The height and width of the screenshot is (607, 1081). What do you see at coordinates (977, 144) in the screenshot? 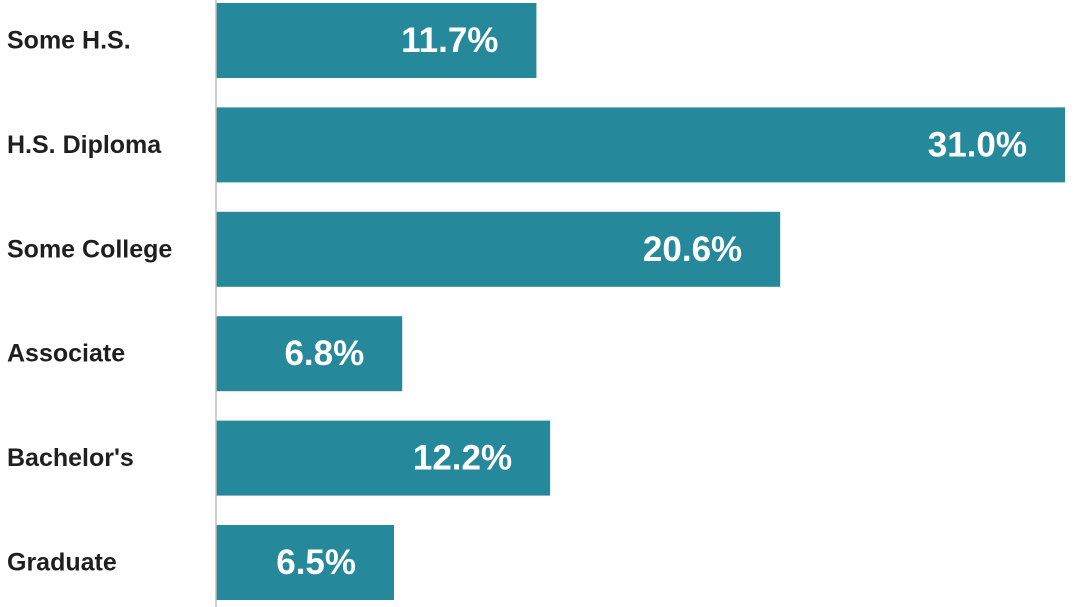
I see `value-label: 31.0%` at bounding box center [977, 144].